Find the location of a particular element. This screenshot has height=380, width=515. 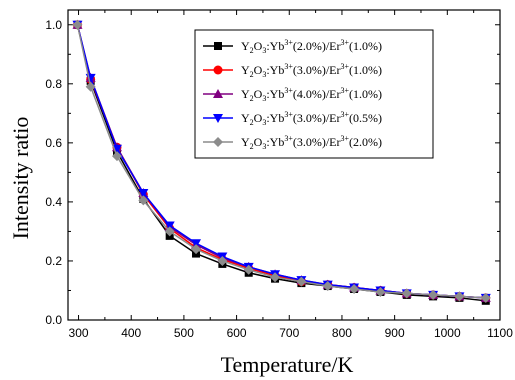

legend-label: Y2O3:Yb3+(3.0%)/Er3+(1.0%) is located at coordinates (311, 70).